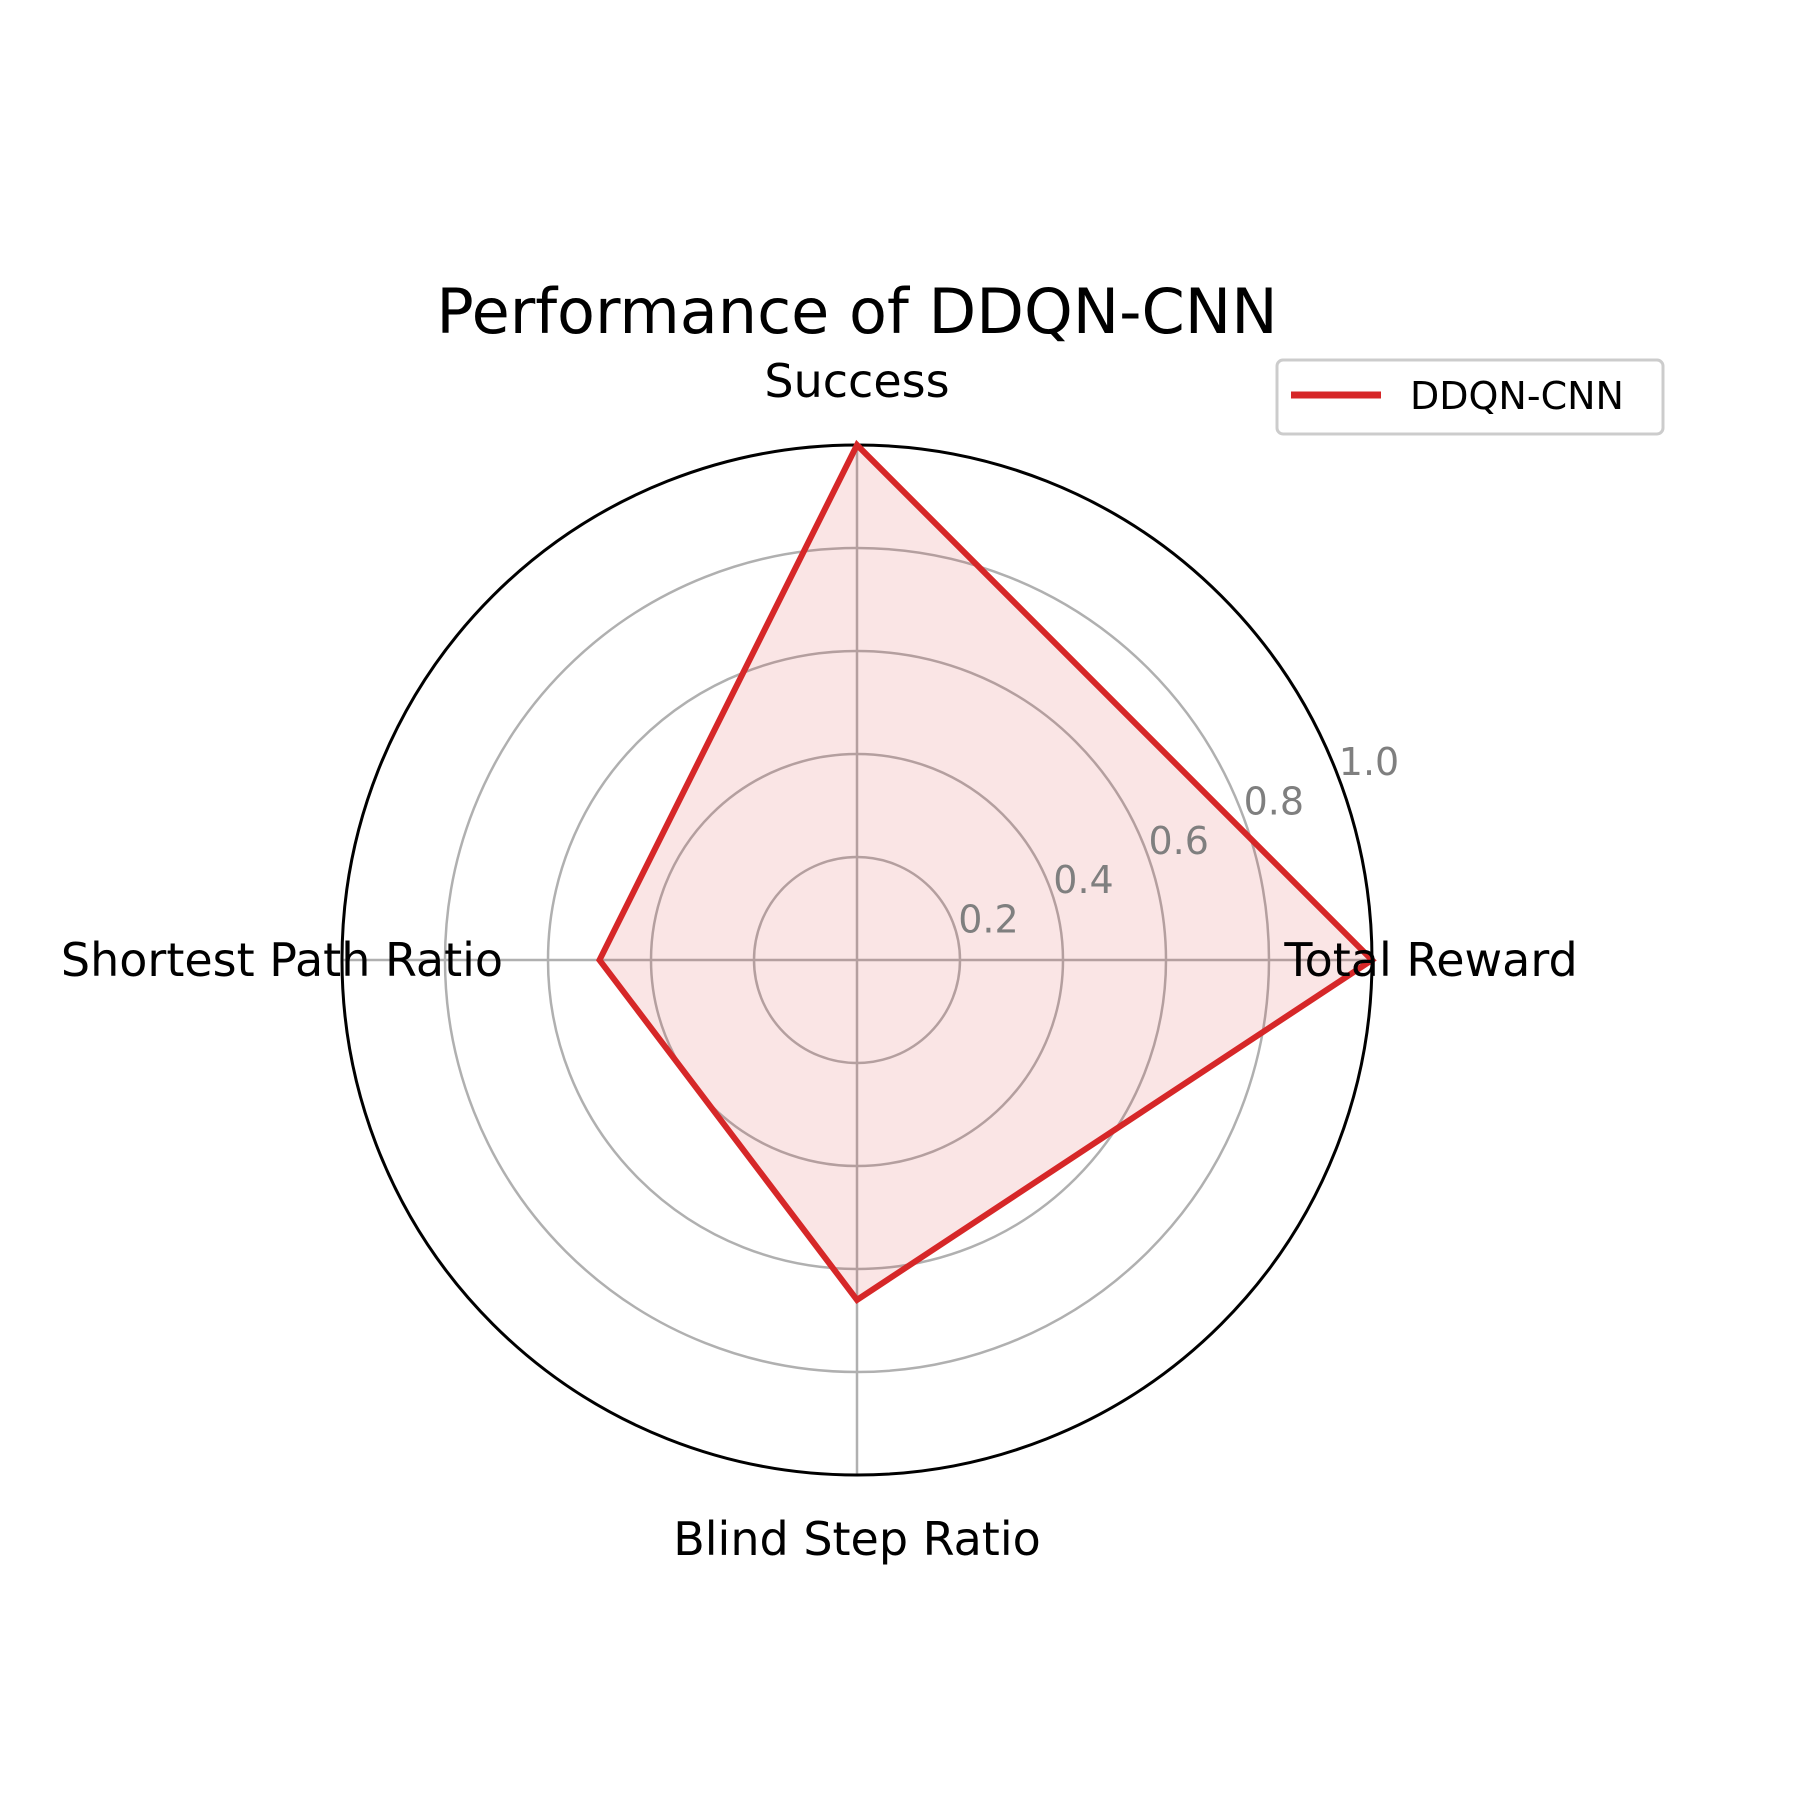  I want to click on legend-label: DDQN-CNN, so click(1517, 396).